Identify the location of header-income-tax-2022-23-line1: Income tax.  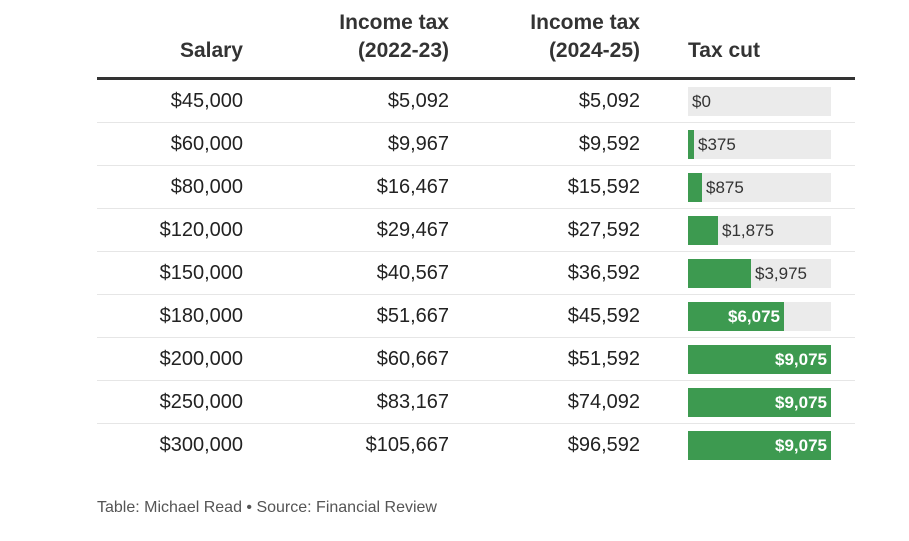
(394, 22).